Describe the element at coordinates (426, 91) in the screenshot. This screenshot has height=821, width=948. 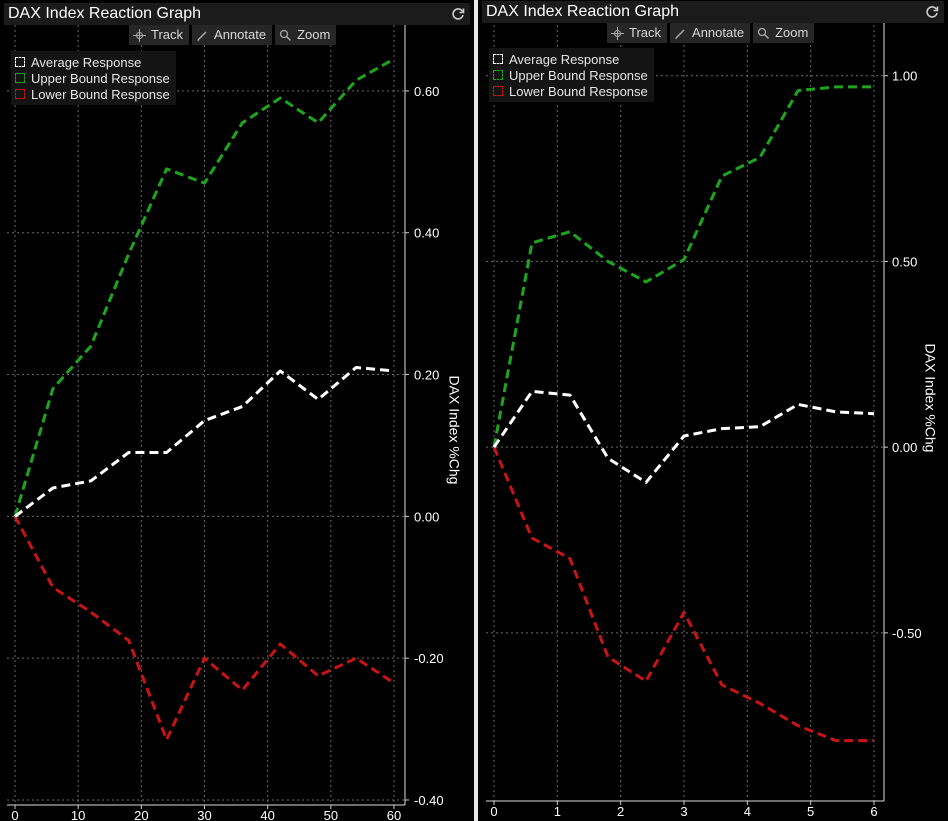
I see `y-tick-label: 0.60` at that location.